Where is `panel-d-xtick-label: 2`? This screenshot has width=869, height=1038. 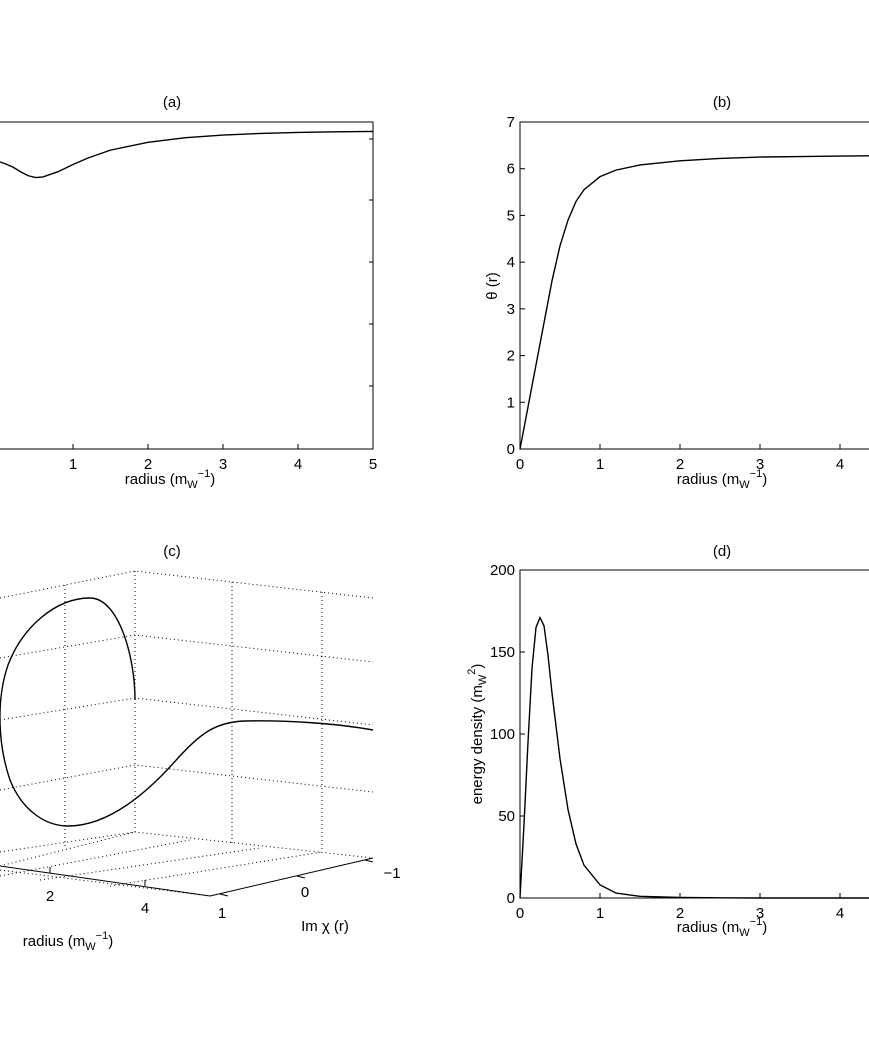
panel-d-xtick-label: 2 is located at coordinates (680, 913).